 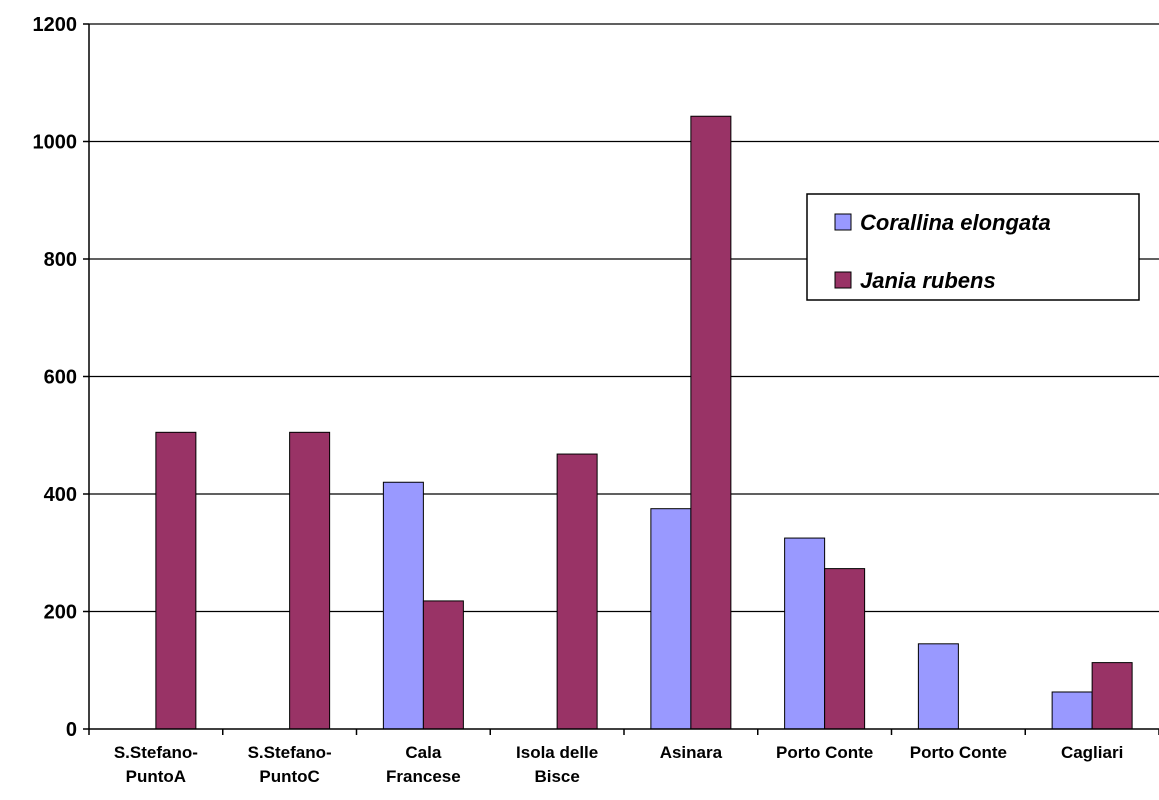 I want to click on y-tick-label: 800, so click(x=60, y=260).